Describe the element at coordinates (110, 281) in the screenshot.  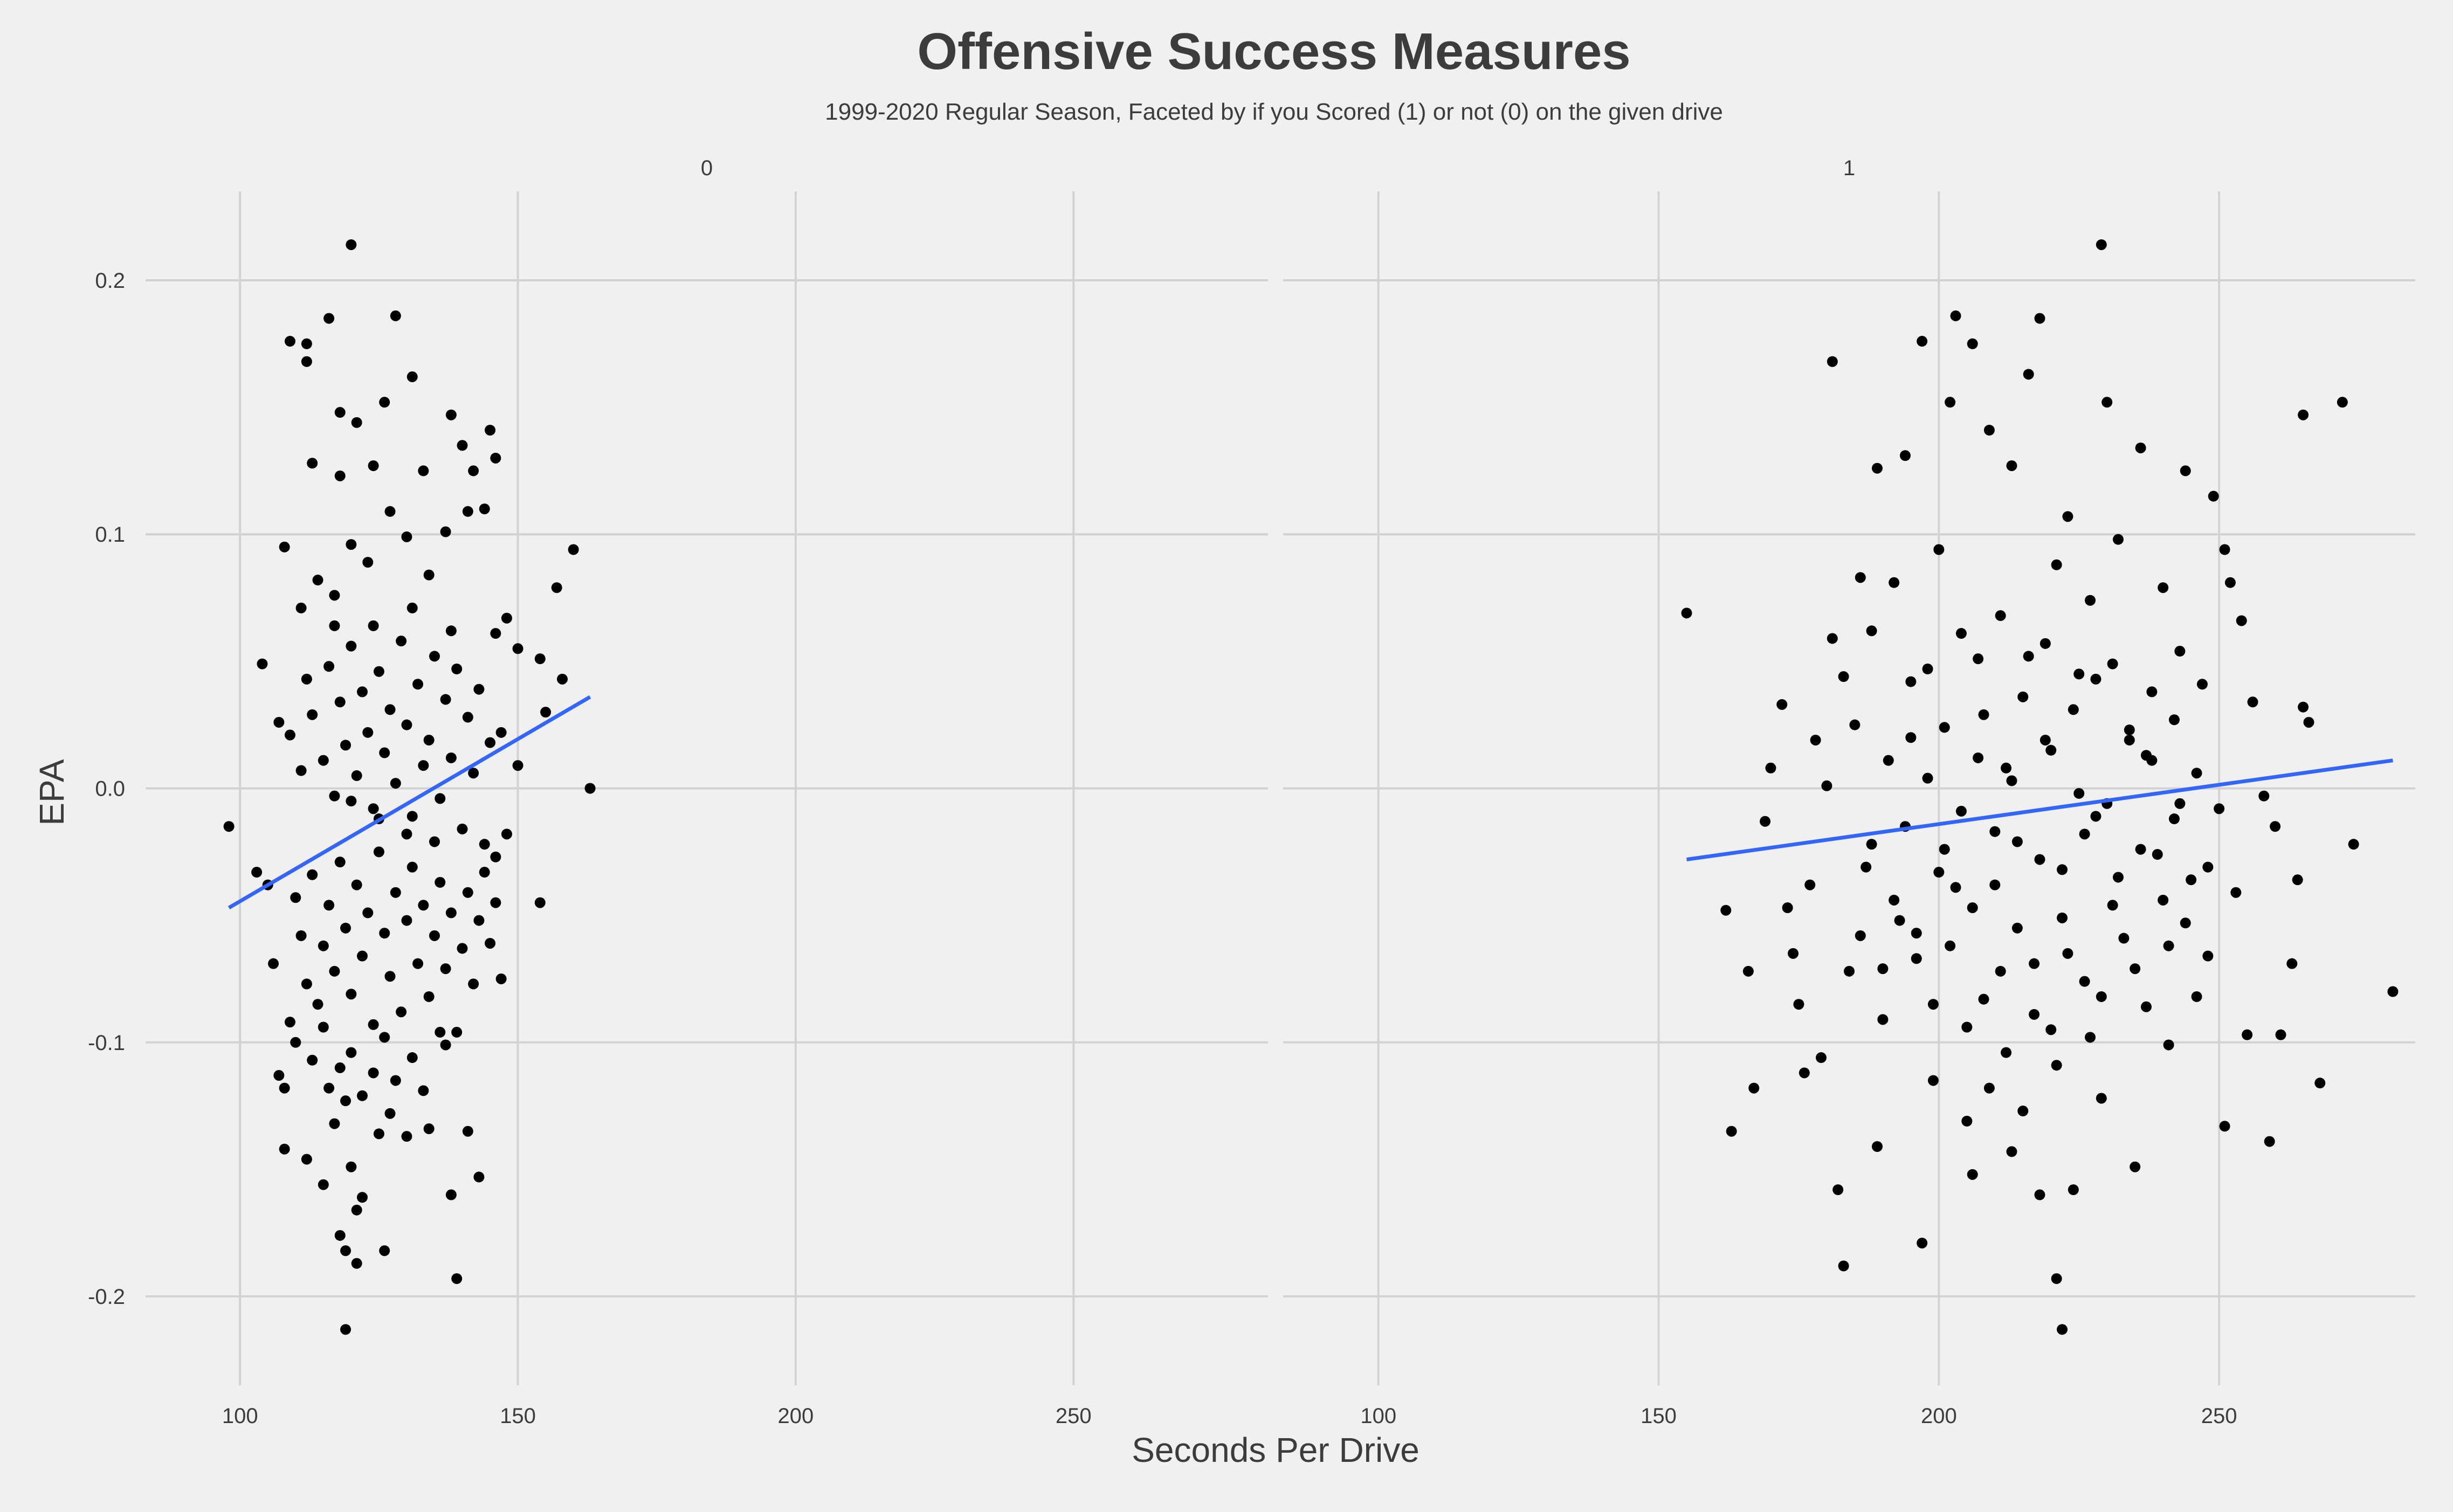
I see `y-tick-label: 0.2` at that location.